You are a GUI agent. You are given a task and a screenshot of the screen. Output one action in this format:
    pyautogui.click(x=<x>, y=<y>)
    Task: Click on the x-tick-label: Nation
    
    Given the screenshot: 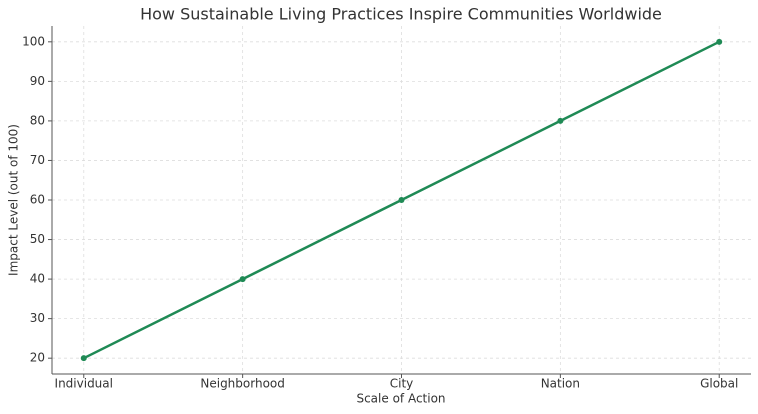 What is the action you would take?
    pyautogui.click(x=560, y=384)
    